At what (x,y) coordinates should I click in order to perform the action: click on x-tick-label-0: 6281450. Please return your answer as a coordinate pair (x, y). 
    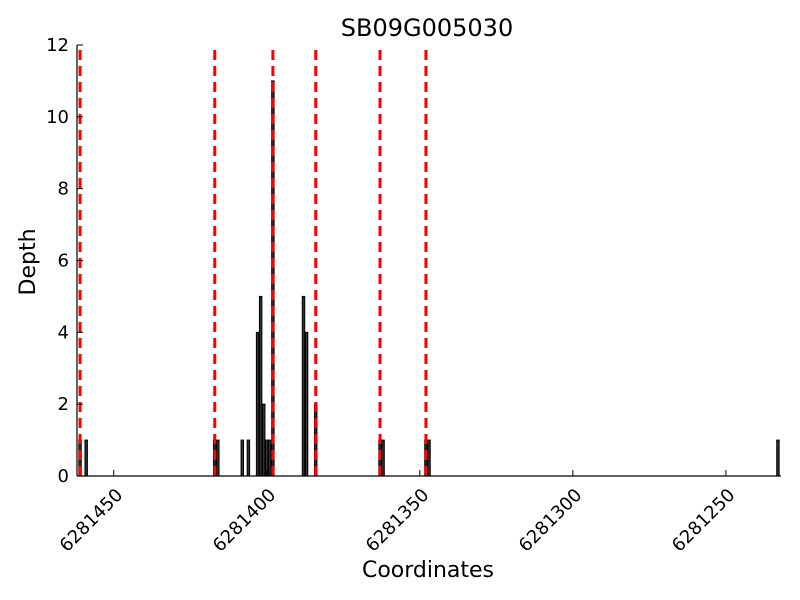
    Looking at the image, I should click on (92, 521).